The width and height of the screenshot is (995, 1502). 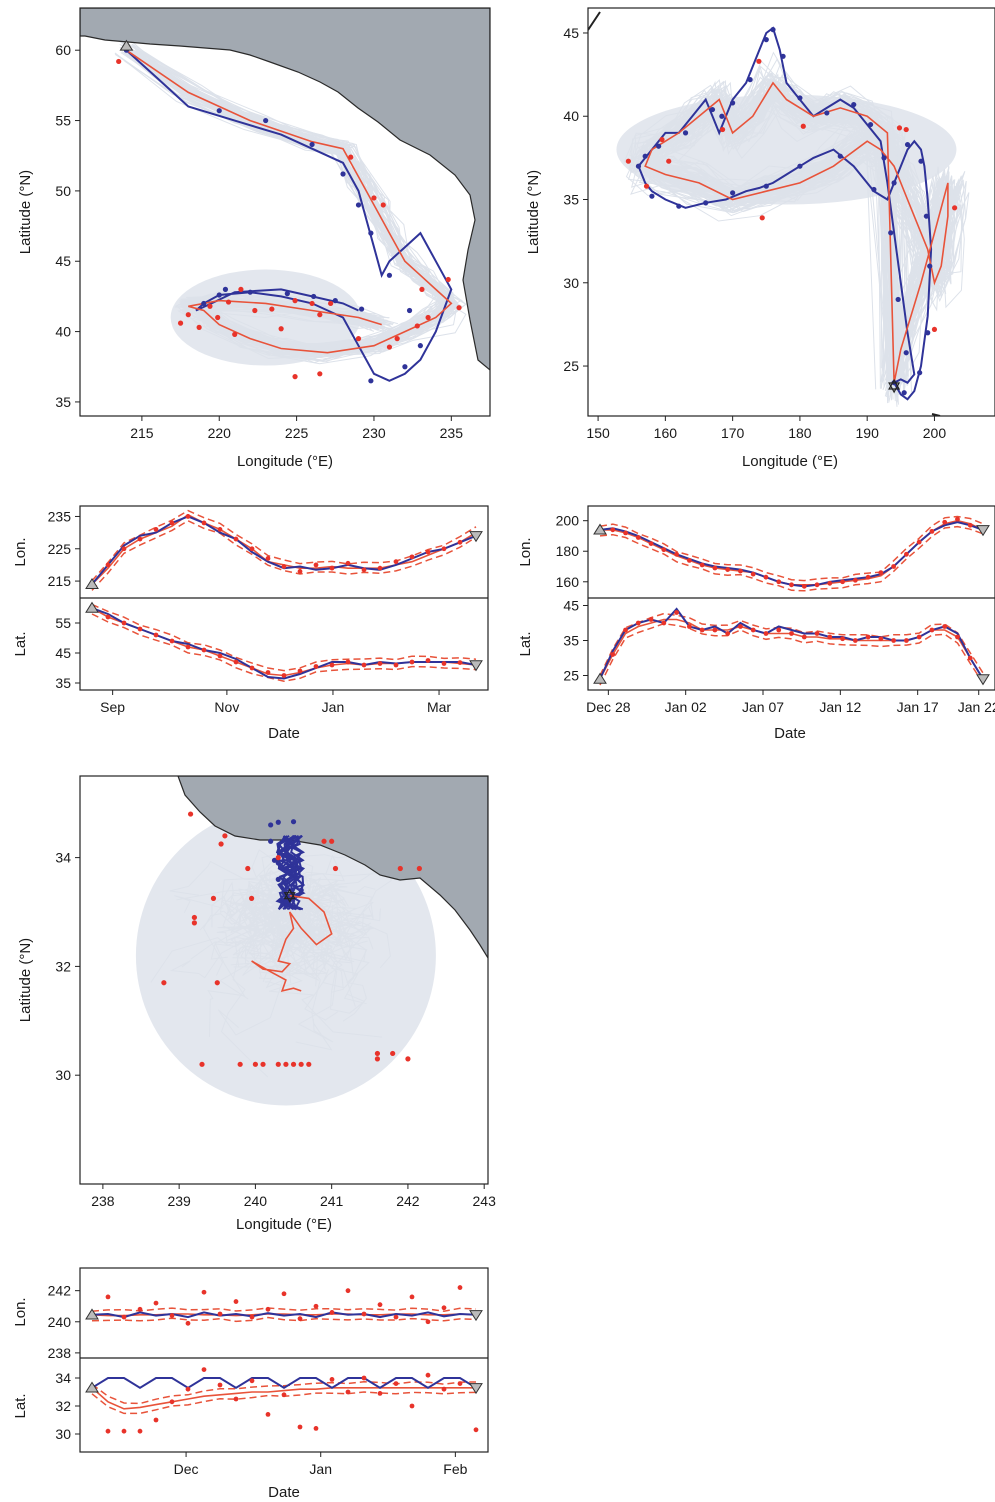 What do you see at coordinates (935, 433) in the screenshot?
I see `b-map-xtick-label: 200` at bounding box center [935, 433].